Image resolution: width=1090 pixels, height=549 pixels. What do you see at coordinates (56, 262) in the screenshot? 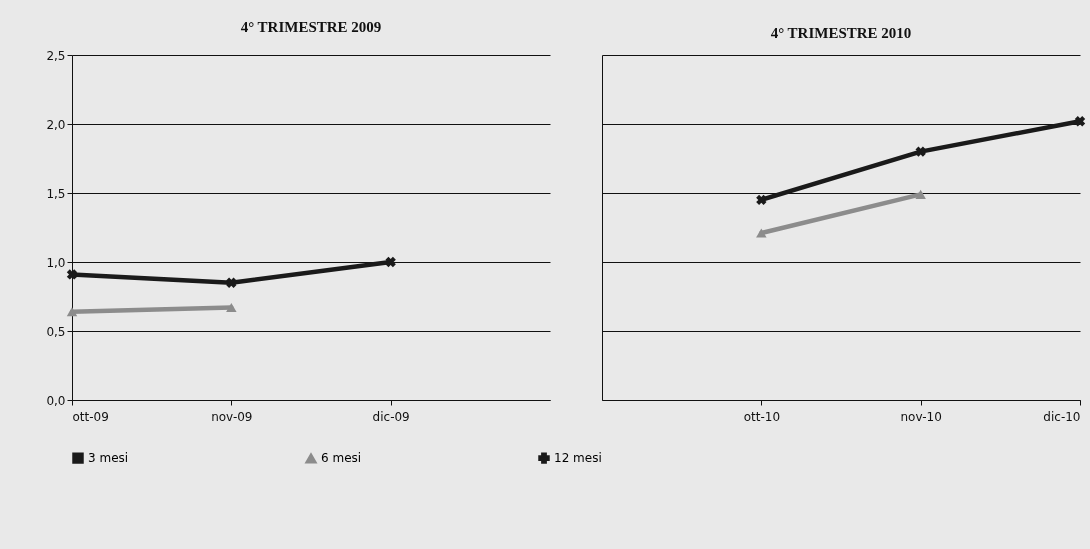
I see `y-tick-label: 1,0` at bounding box center [56, 262].